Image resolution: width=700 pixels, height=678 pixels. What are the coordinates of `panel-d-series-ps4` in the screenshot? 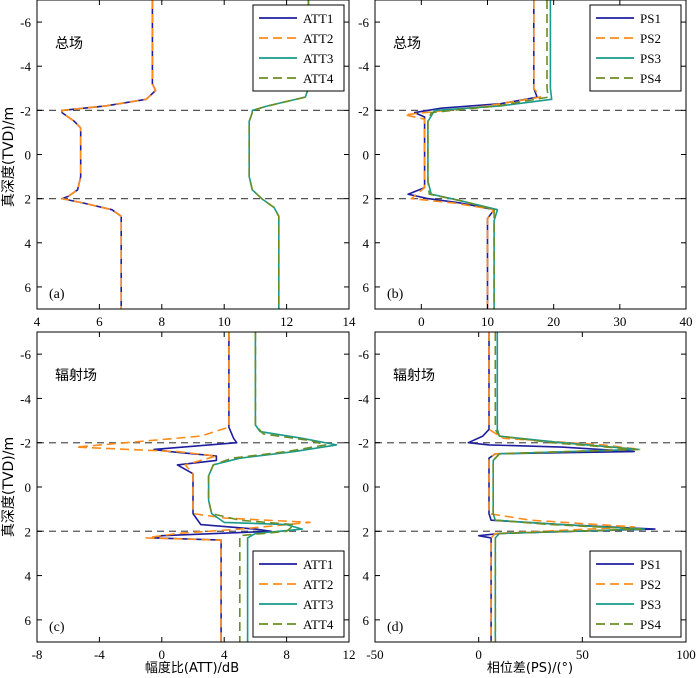 It's located at (567, 487).